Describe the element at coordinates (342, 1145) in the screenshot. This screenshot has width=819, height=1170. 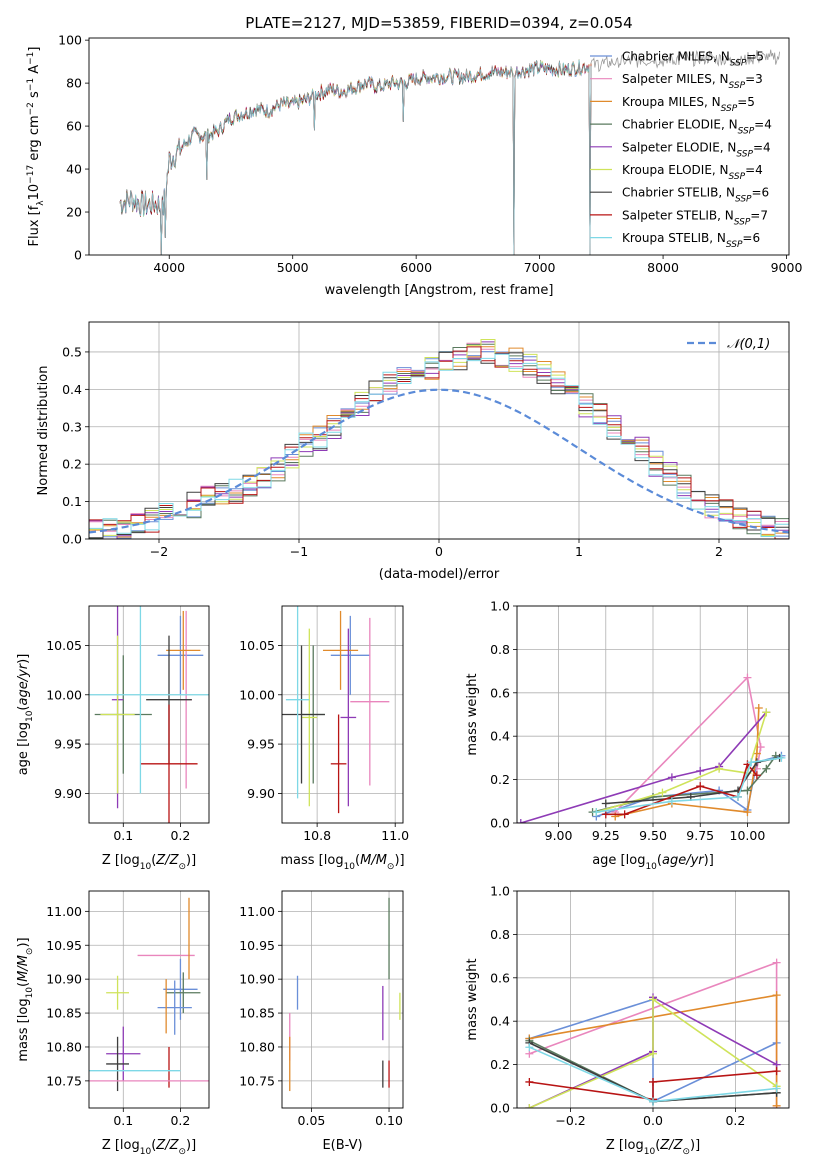
I see `x-axis-label: E(B-V)` at that location.